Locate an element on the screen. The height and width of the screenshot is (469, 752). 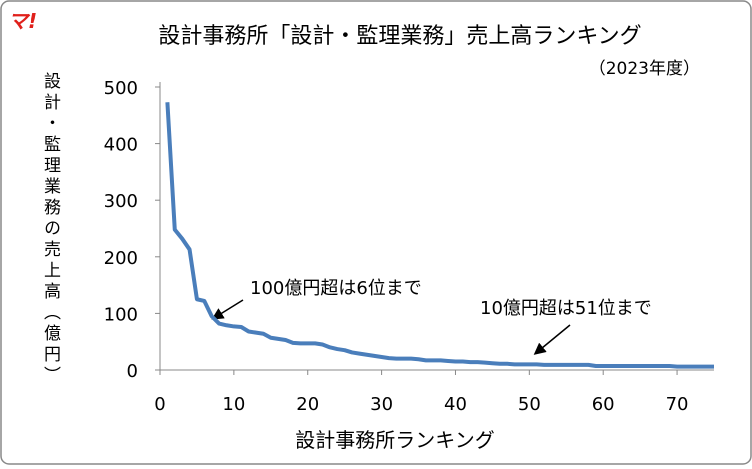
logo: マ! is located at coordinates (22, 21).